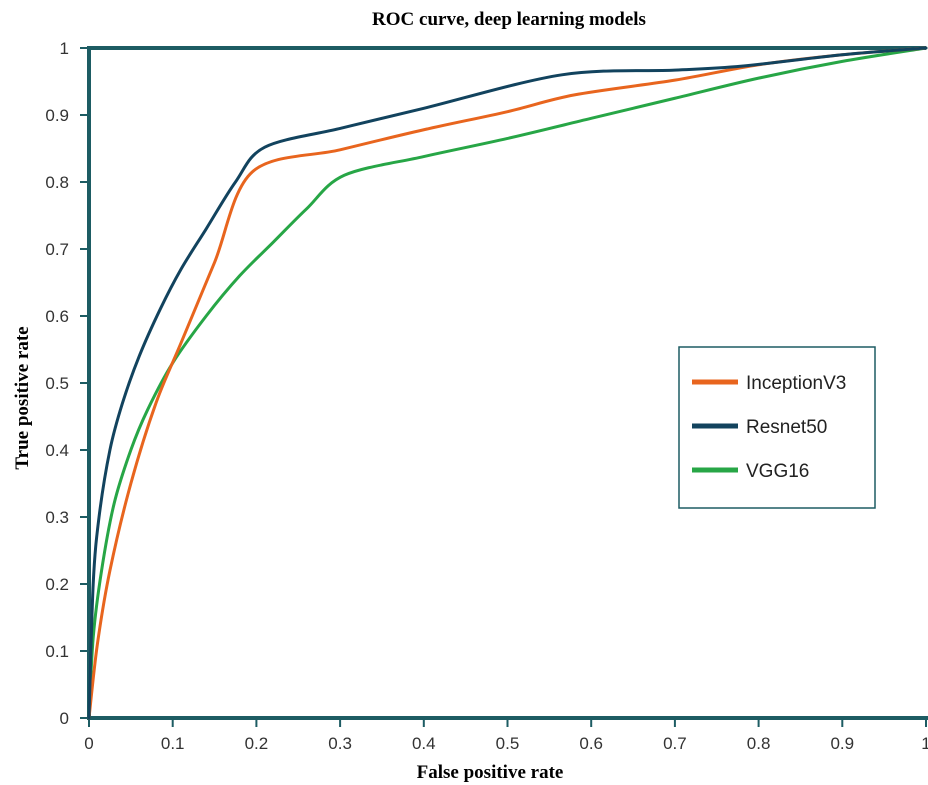  I want to click on x-tick-label: 0.4, so click(424, 743).